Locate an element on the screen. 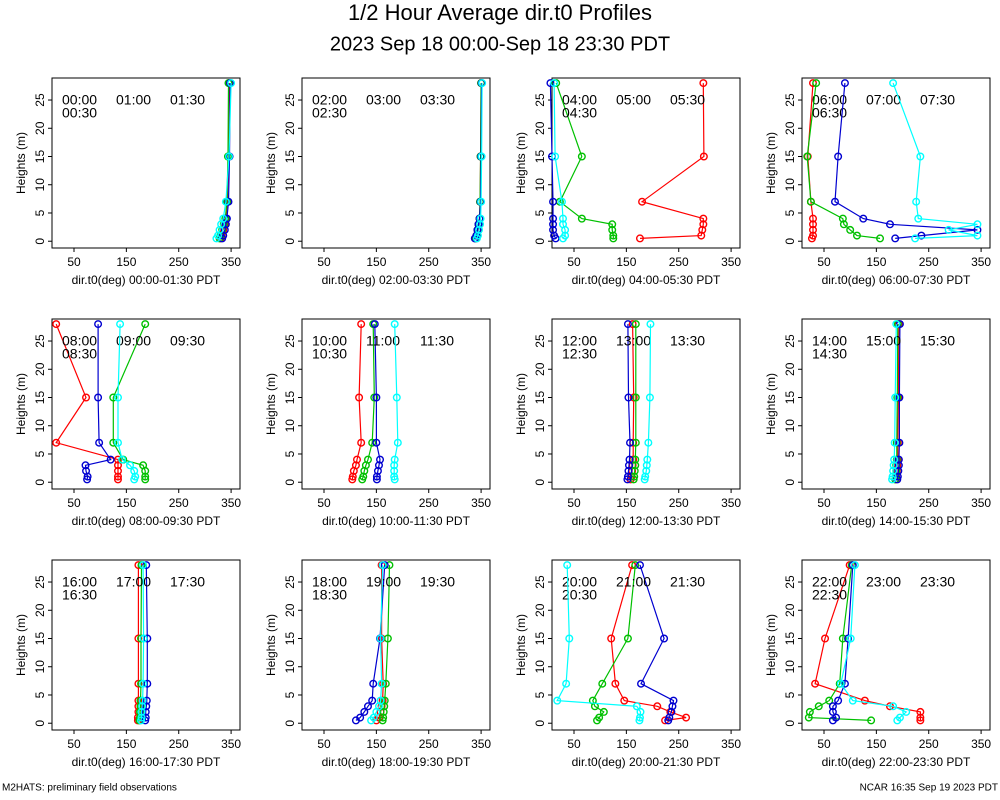 The width and height of the screenshot is (1000, 800). legend-label: 19:00 is located at coordinates (383, 582).